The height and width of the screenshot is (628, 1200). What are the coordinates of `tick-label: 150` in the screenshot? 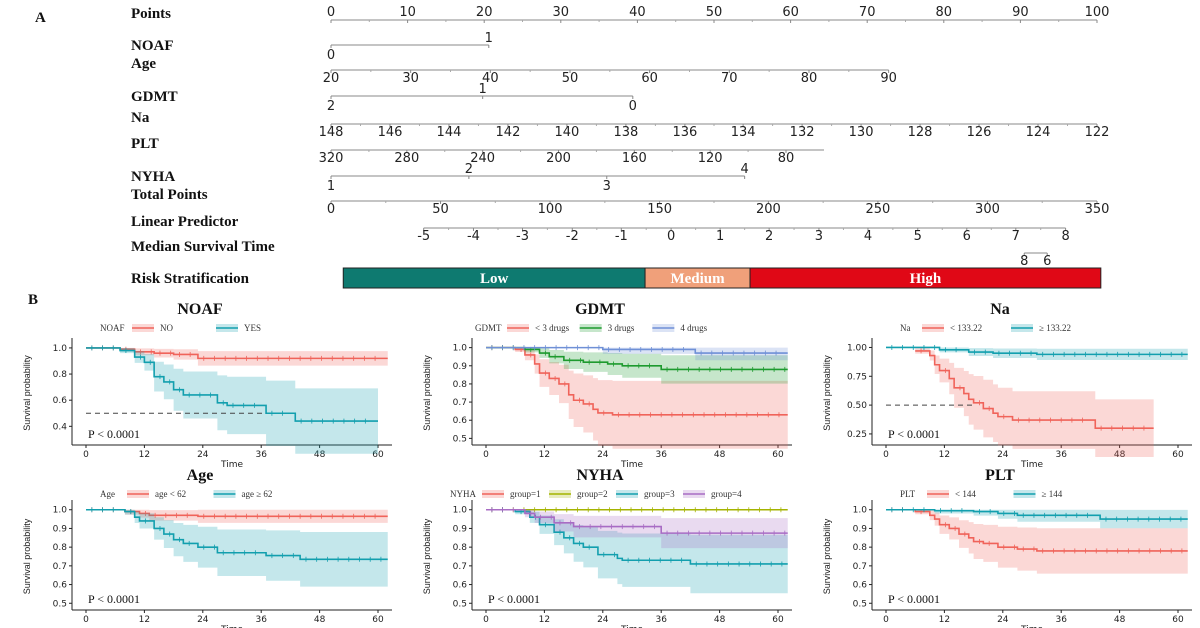 It's located at (659, 209).